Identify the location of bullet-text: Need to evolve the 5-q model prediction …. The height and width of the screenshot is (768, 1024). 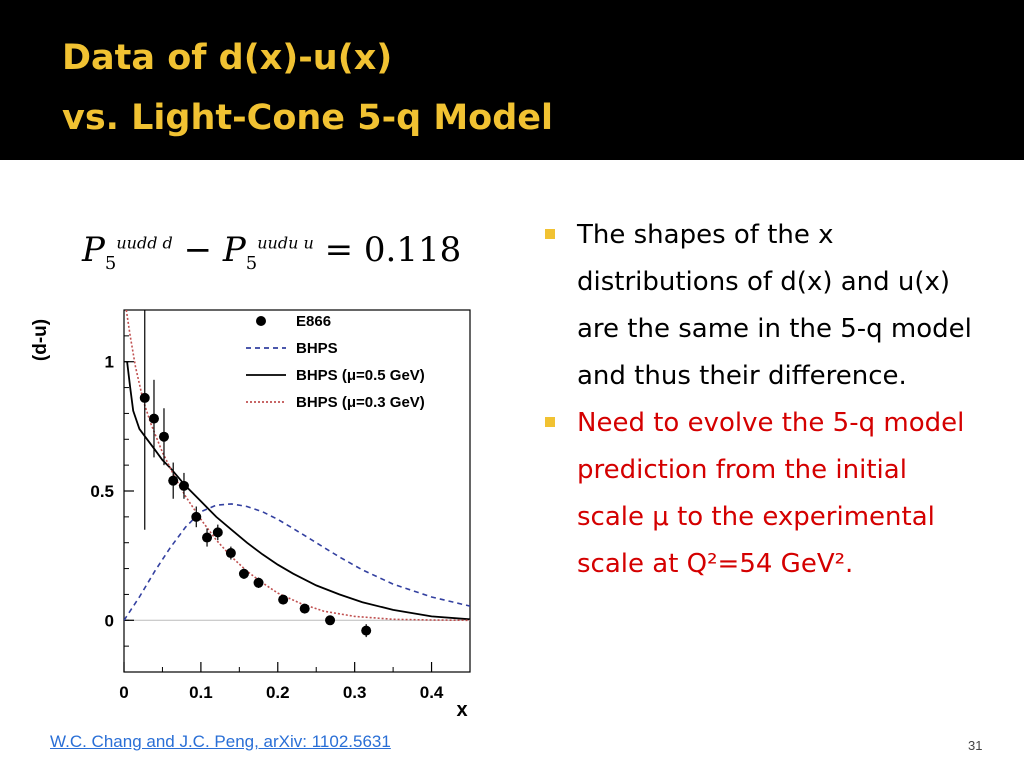
(771, 493).